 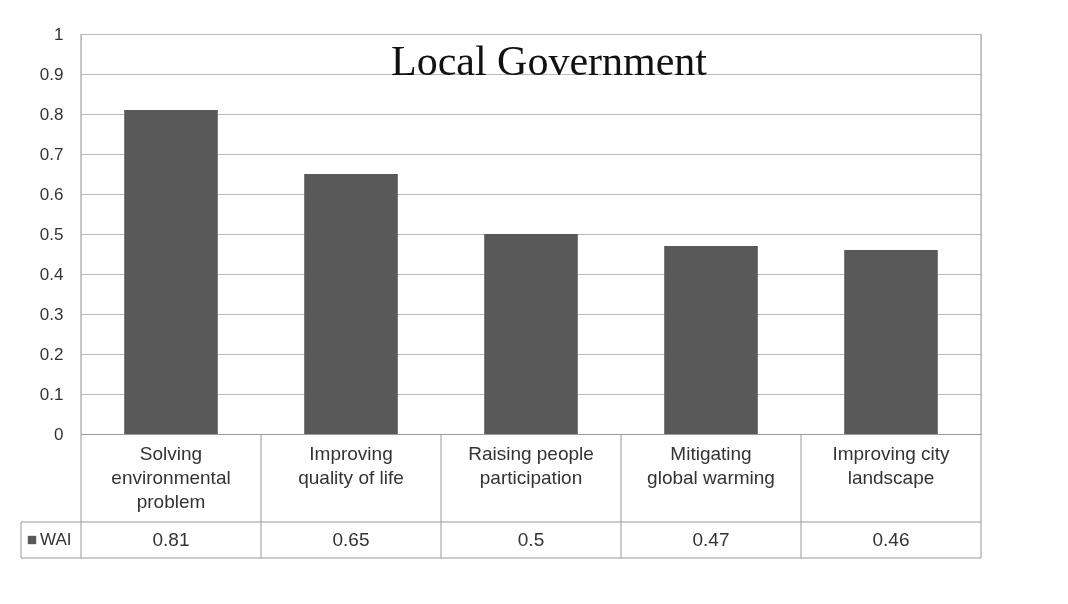 What do you see at coordinates (51, 114) in the screenshot?
I see `y-tick-label: 0.8` at bounding box center [51, 114].